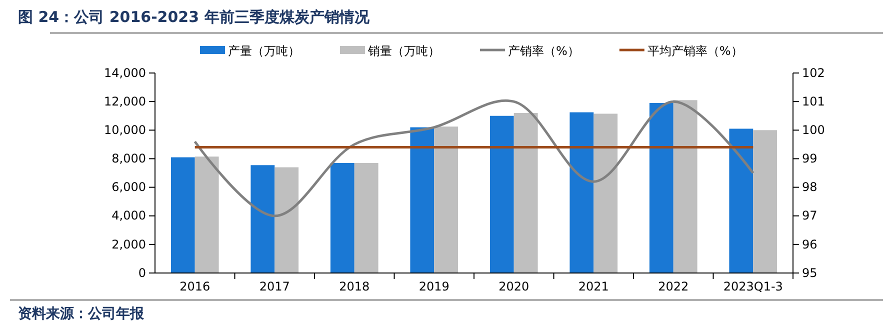  I want to click on legend-label: 产销率（%）, so click(544, 51).